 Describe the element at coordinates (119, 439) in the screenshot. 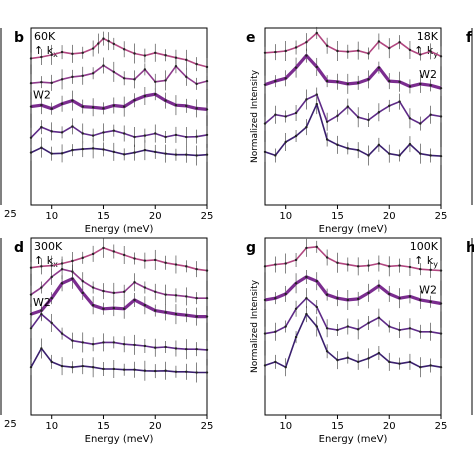

I see `x-axis-label-d: Energy (meV)` at that location.